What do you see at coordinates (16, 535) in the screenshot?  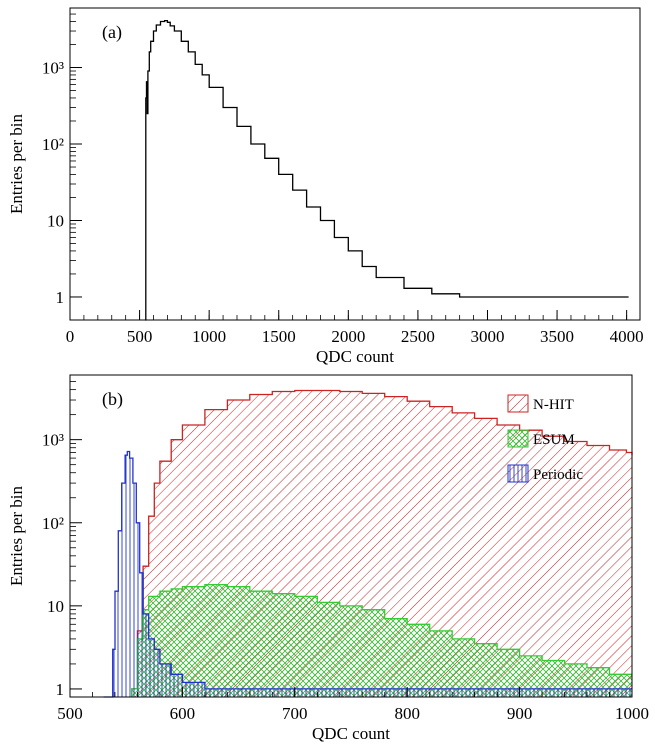 I see `panel-b-y-axis-label: Entries per bin` at bounding box center [16, 535].